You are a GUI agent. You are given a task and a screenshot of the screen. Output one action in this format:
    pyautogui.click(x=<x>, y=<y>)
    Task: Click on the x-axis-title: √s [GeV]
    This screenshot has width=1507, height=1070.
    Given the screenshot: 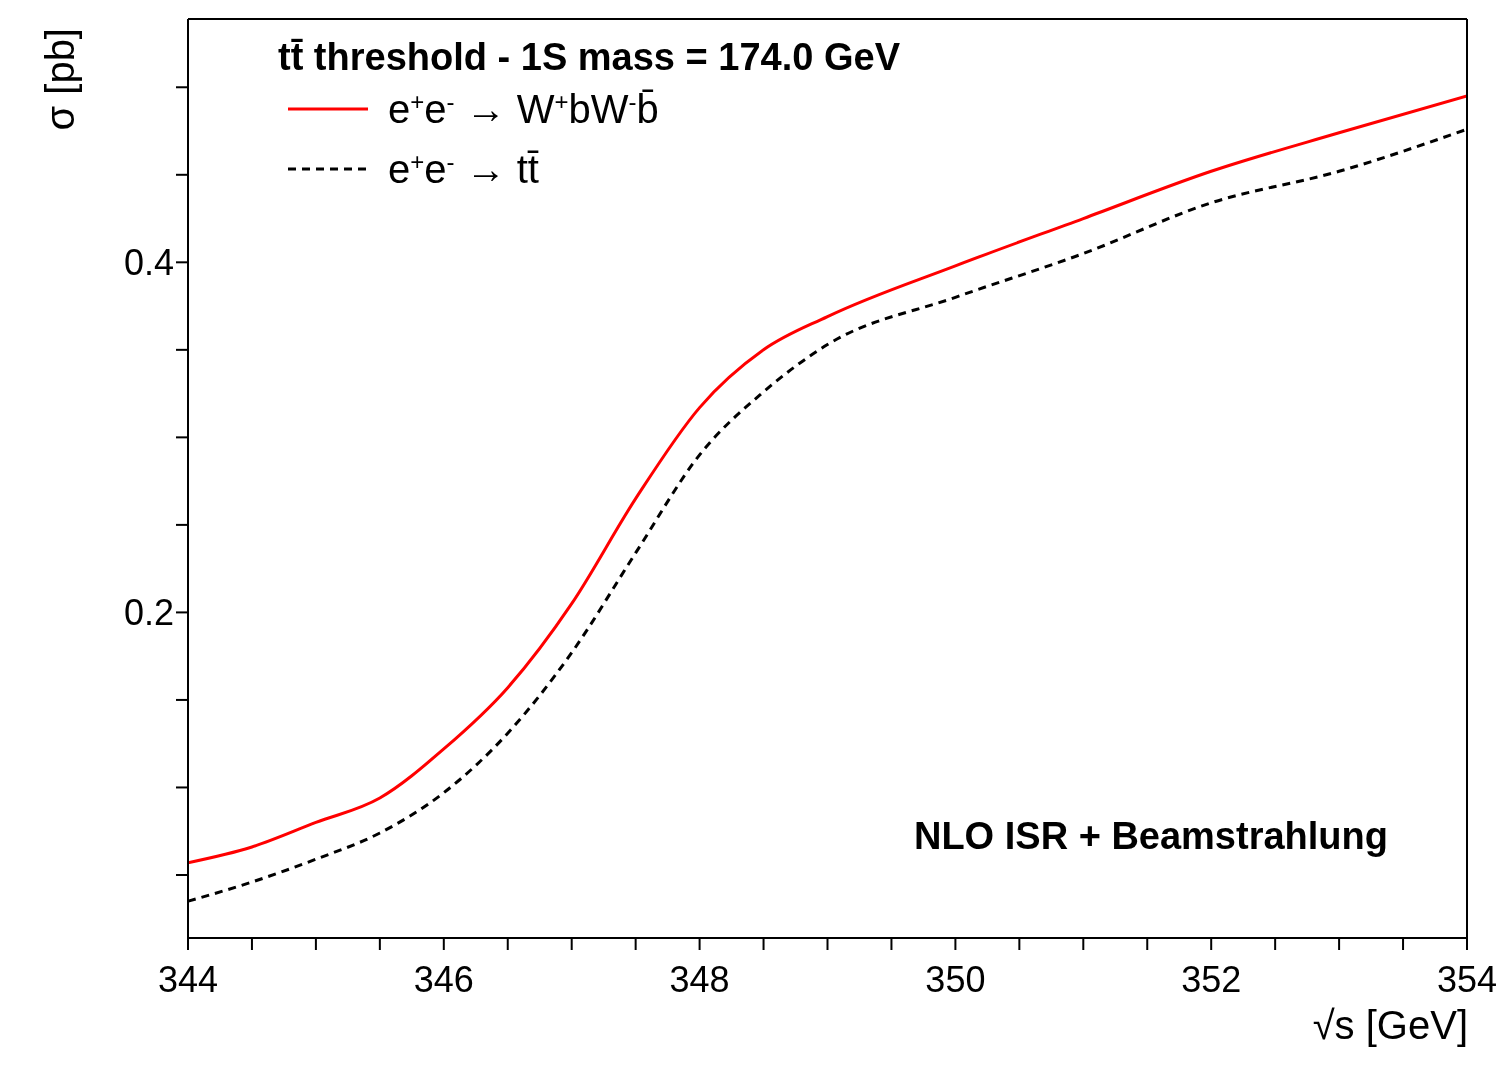 What is the action you would take?
    pyautogui.click(x=1390, y=1025)
    